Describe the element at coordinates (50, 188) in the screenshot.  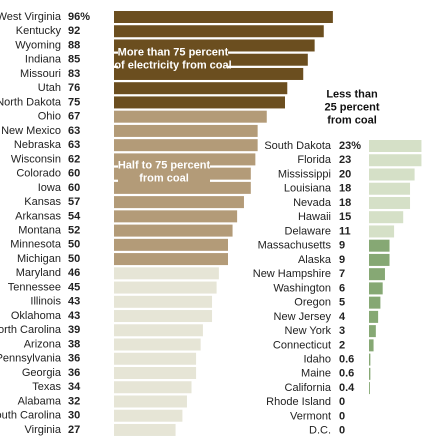
I see `state-label: Iowa` at that location.